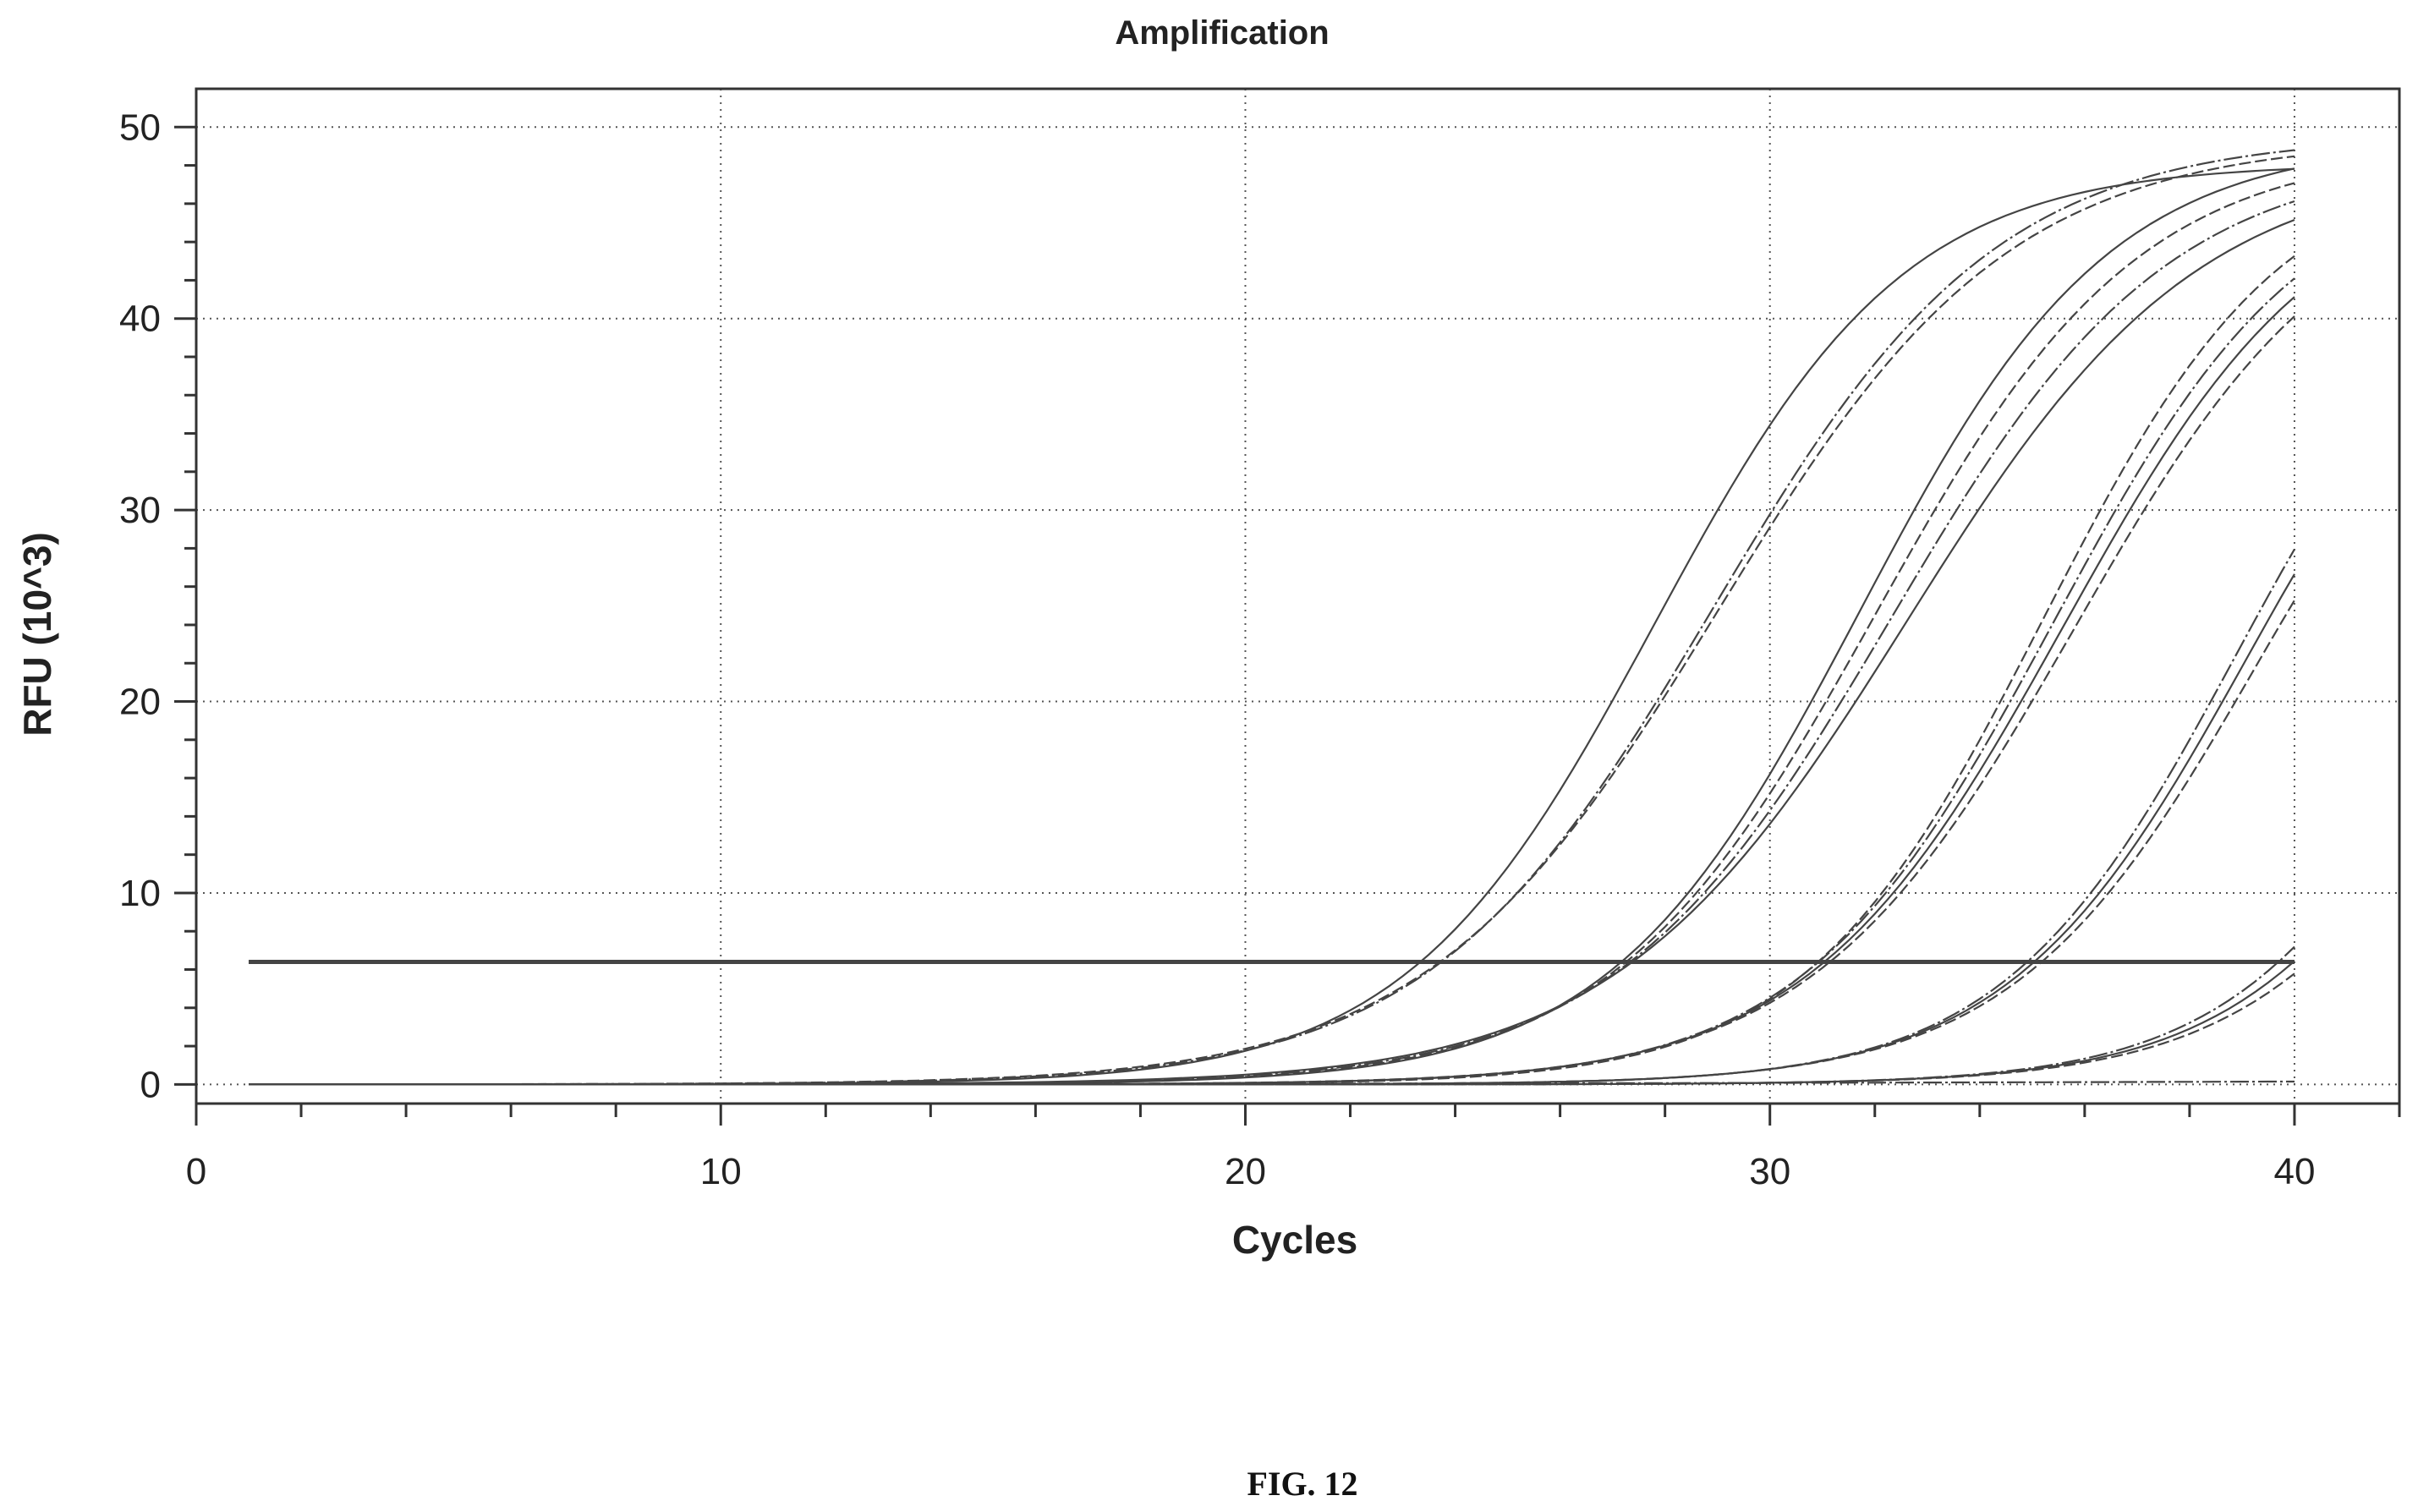  What do you see at coordinates (2294, 1171) in the screenshot?
I see `x-tick-label-40: 40` at bounding box center [2294, 1171].